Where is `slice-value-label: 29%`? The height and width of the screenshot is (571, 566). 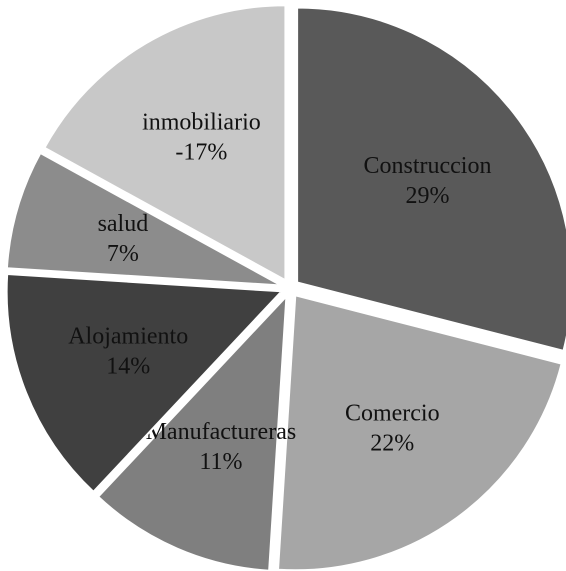 slice-value-label: 29% is located at coordinates (427, 196).